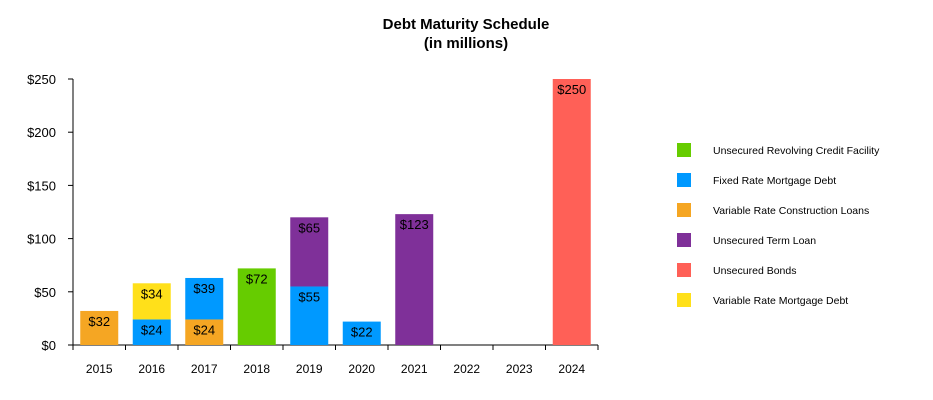 The image size is (933, 400). What do you see at coordinates (41, 132) in the screenshot?
I see `y-tick-label: $200` at bounding box center [41, 132].